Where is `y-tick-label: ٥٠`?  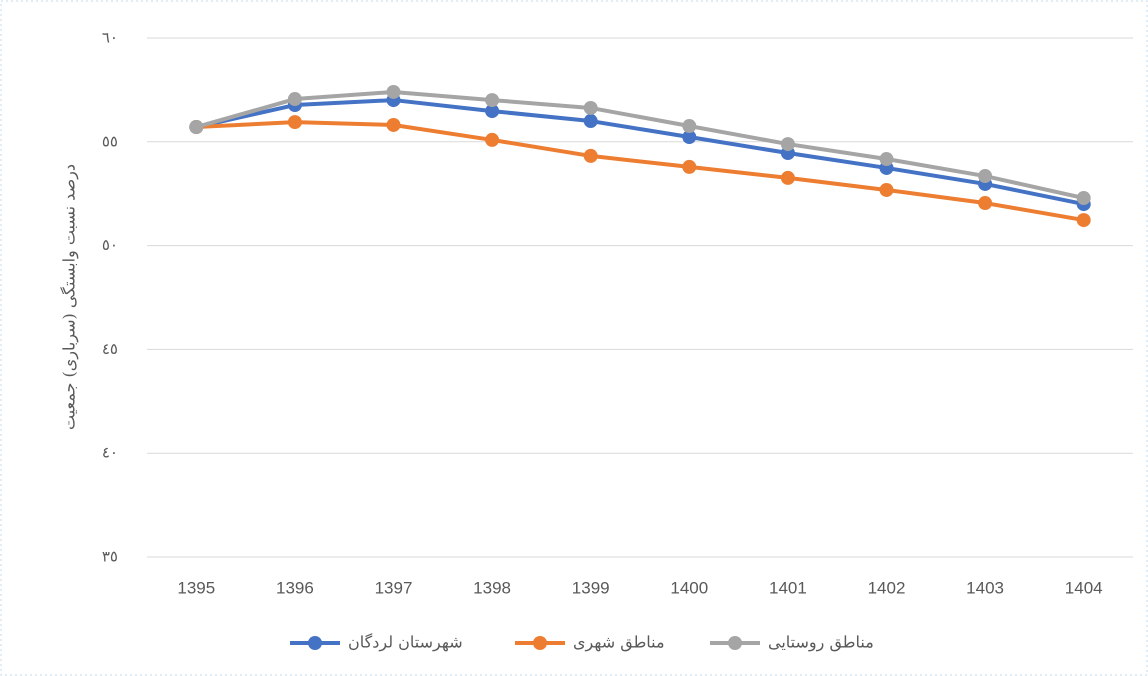
y-tick-label: ٥٠ is located at coordinates (110, 245).